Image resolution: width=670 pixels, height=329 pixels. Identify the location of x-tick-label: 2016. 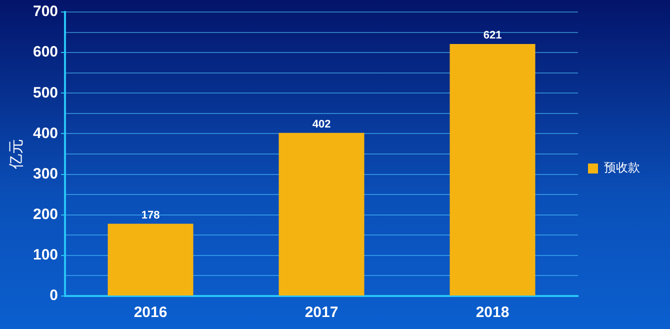
(151, 313).